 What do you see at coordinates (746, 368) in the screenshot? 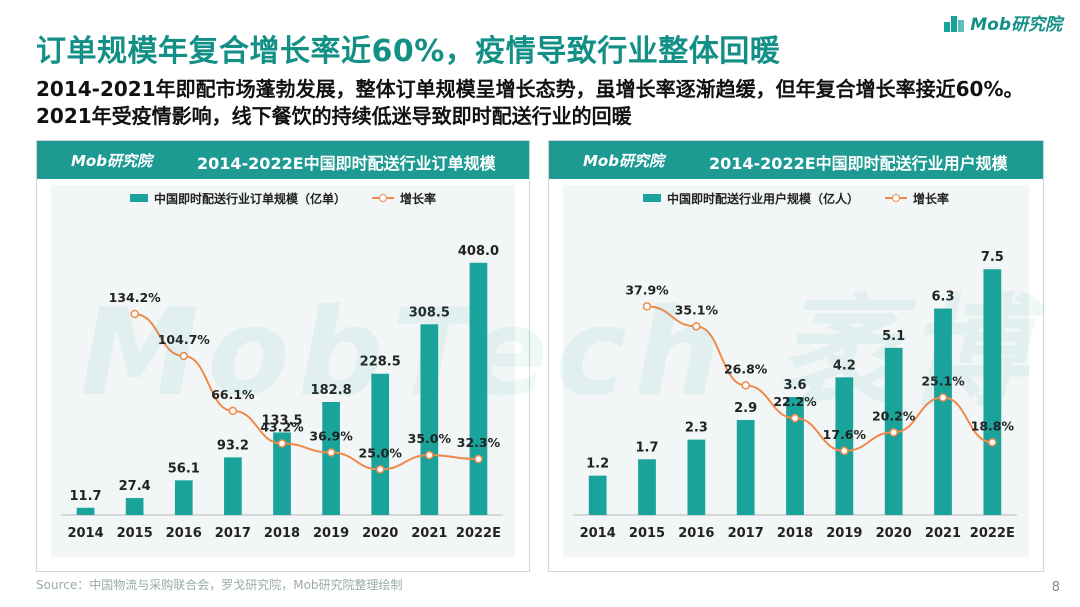
I see `growth-rate-label: 26.8%` at bounding box center [746, 368].